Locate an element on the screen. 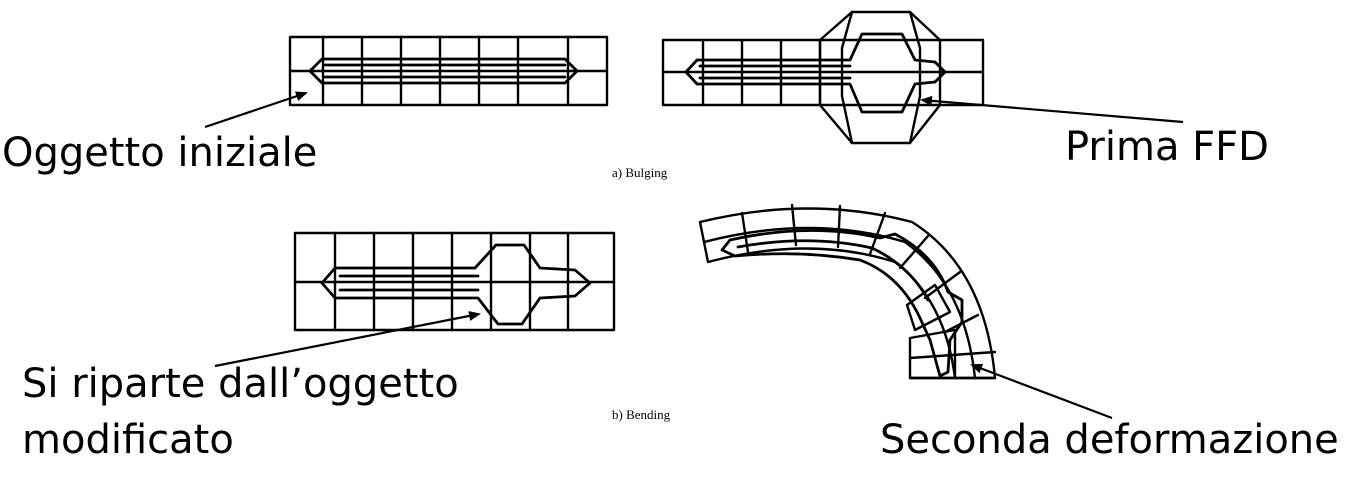 The width and height of the screenshot is (1366, 485). bulged-object-shape is located at coordinates (815, 73).